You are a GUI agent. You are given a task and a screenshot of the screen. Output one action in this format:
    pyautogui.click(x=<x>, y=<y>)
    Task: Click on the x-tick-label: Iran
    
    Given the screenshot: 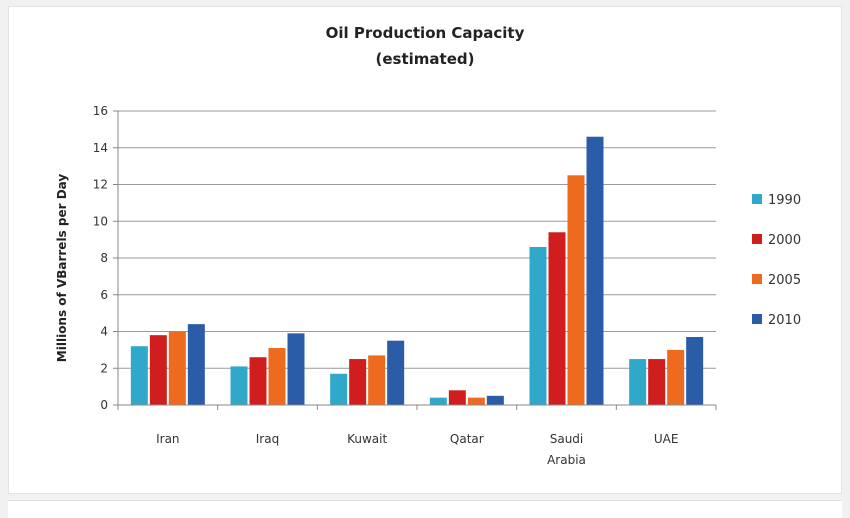 What is the action you would take?
    pyautogui.click(x=167, y=439)
    